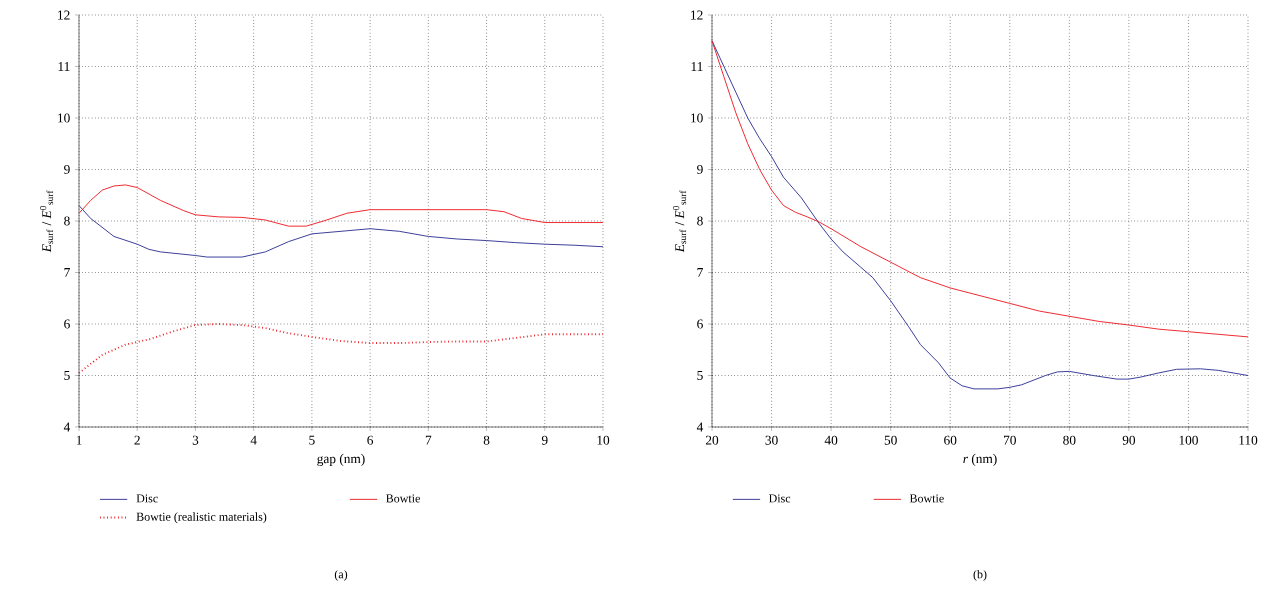  Describe the element at coordinates (980, 575) in the screenshot. I see `text: (b)` at that location.